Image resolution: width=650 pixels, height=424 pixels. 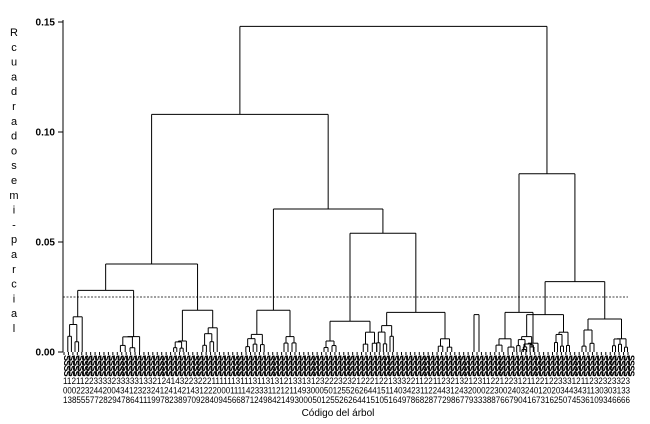 What do you see at coordinates (46, 133) in the screenshot?
I see `y-tick-label: 0.10` at bounding box center [46, 133].